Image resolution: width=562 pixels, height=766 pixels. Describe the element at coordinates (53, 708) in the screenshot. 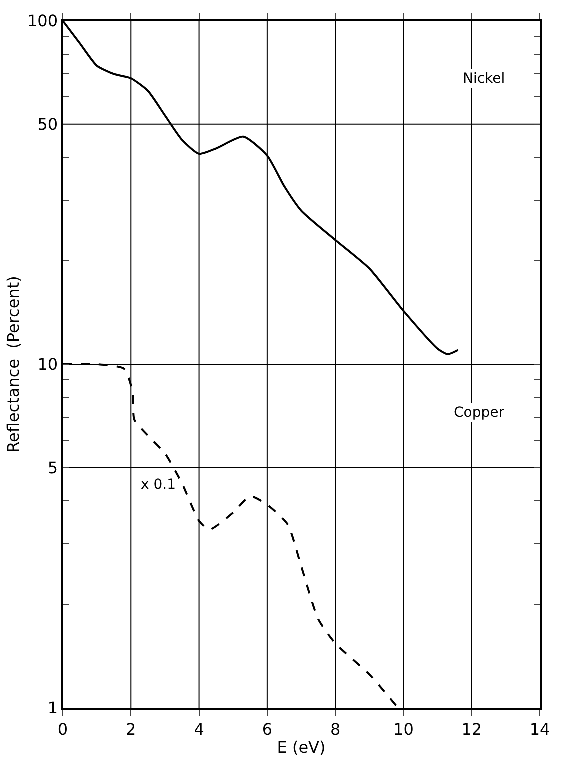

I see `y-tick-label: 1` at that location.